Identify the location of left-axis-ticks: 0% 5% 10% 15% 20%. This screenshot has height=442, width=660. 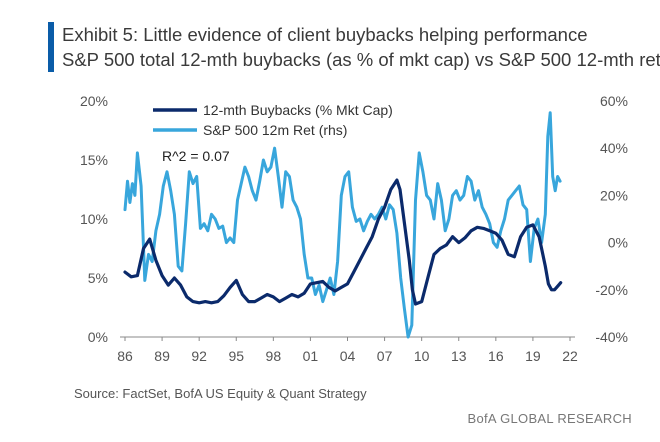
(94, 219).